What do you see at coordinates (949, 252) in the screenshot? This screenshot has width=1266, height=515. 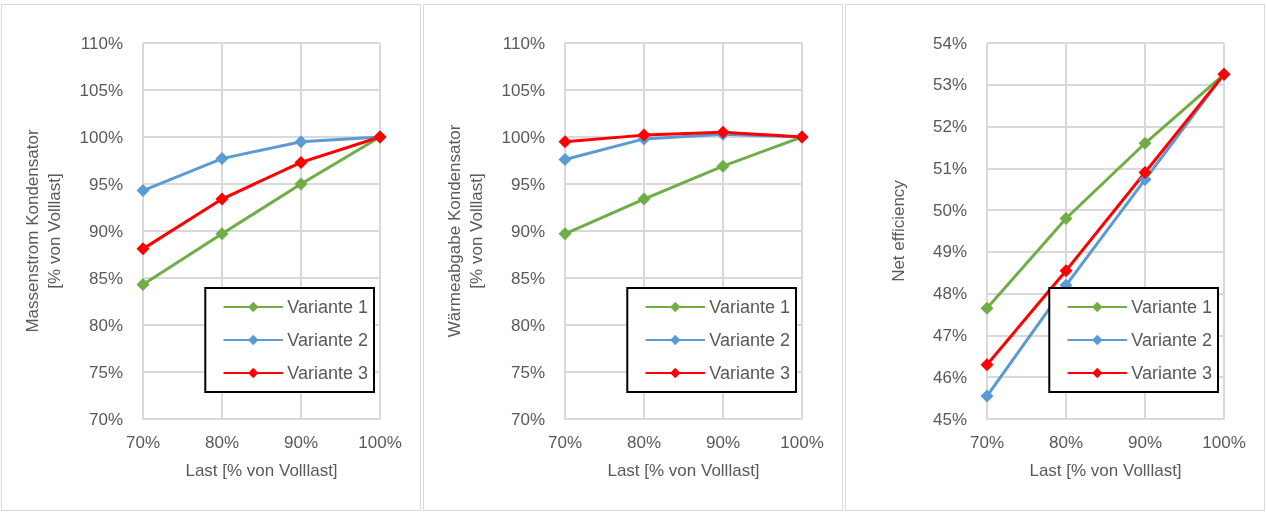 I see `y-tick-label: 49%` at bounding box center [949, 252].